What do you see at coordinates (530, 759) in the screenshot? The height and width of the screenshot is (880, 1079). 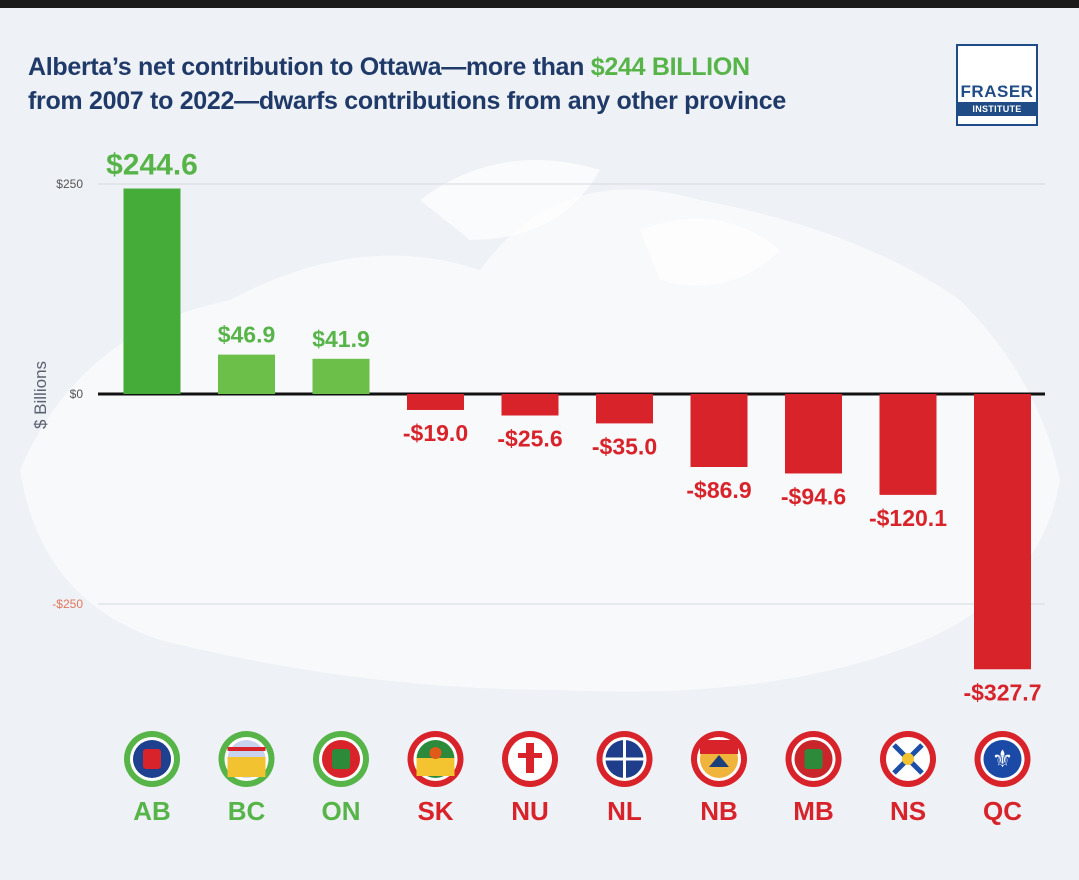 I see `nunavut-flag-icon` at bounding box center [530, 759].